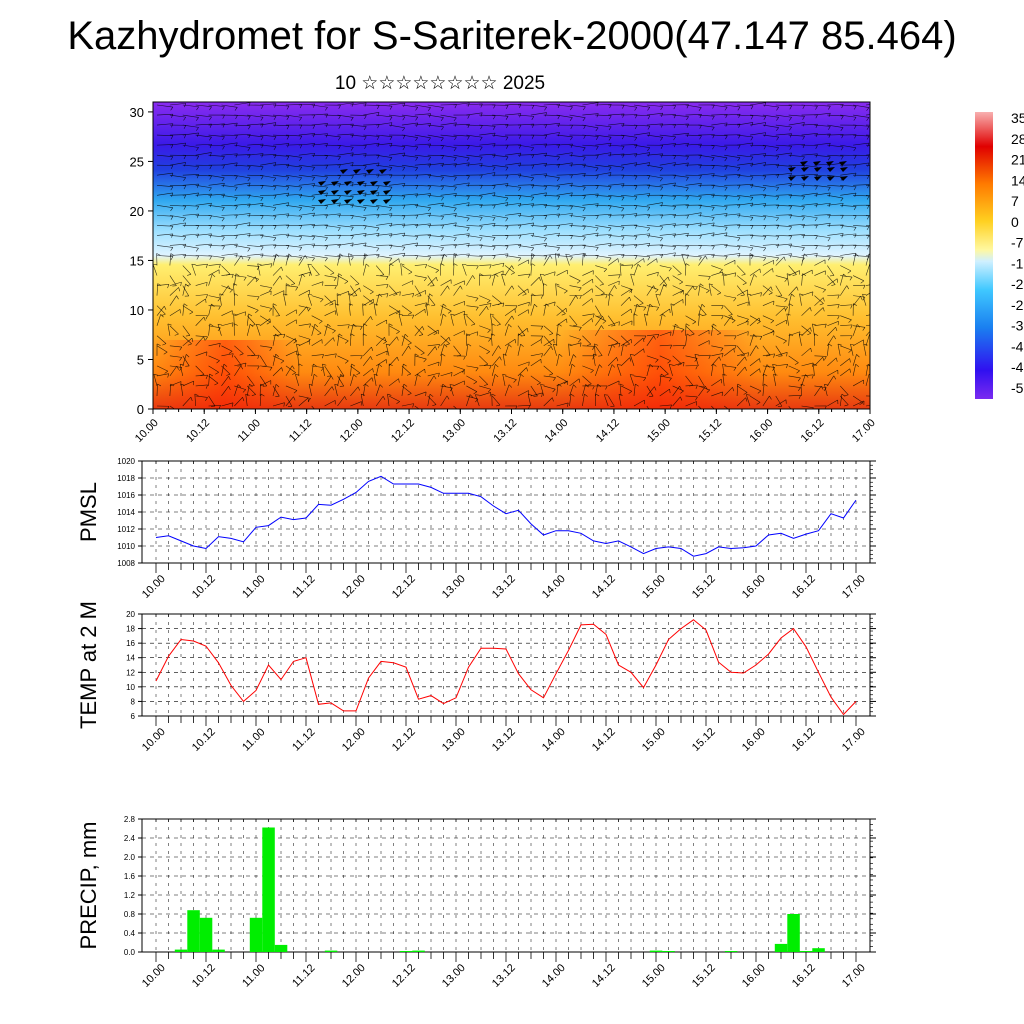 This screenshot has width=1024, height=1024. What do you see at coordinates (654, 740) in the screenshot?
I see `x-tick-label: 15.00` at bounding box center [654, 740].